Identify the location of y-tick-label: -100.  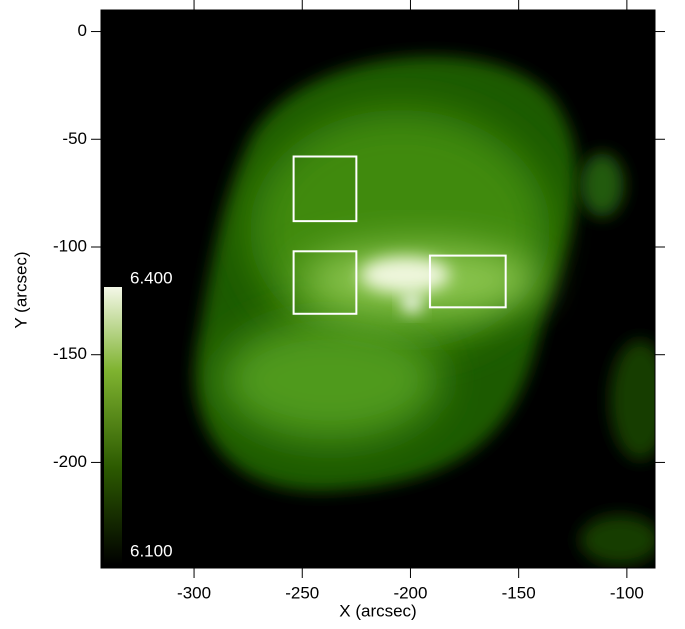
(70, 245).